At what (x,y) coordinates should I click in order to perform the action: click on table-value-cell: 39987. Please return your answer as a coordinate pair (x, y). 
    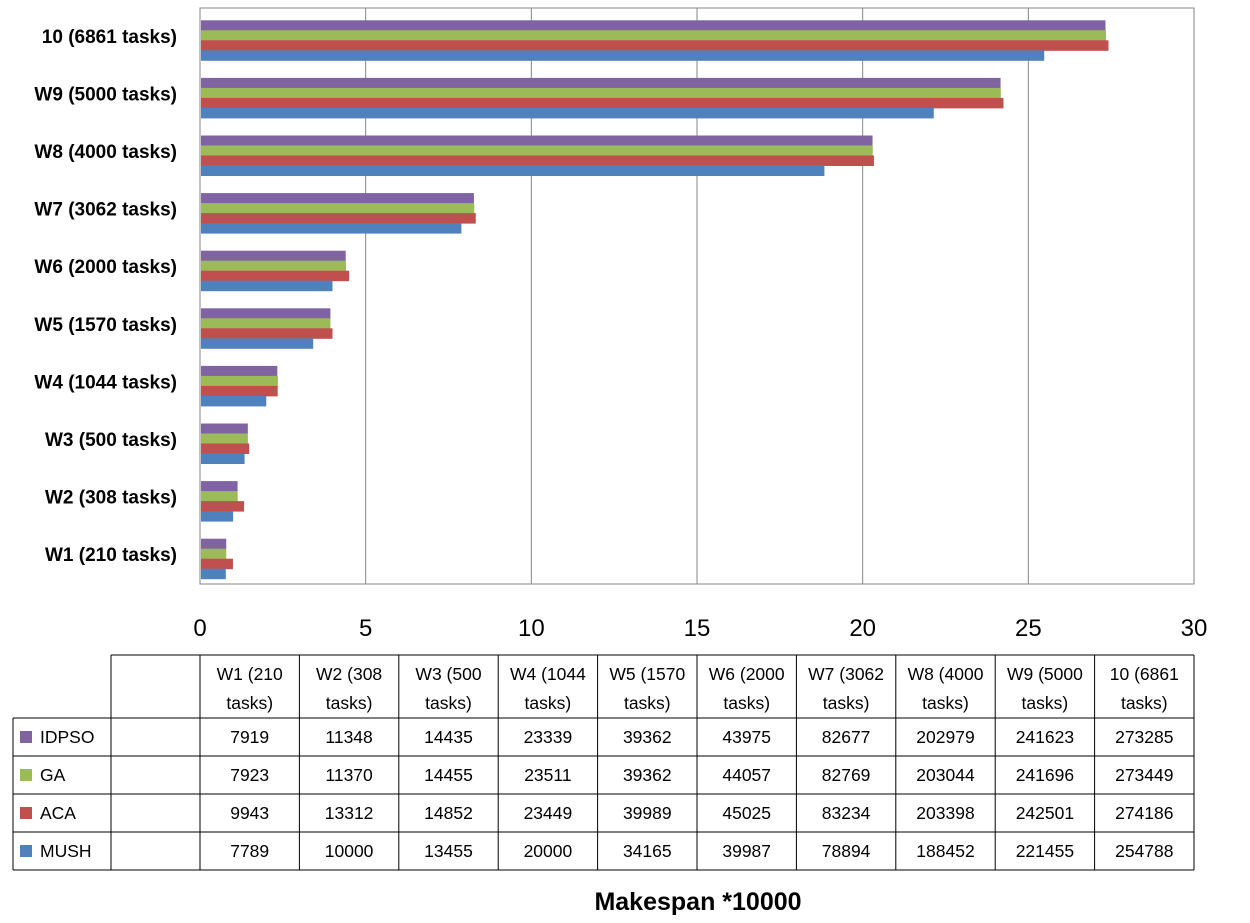
    Looking at the image, I should click on (746, 851).